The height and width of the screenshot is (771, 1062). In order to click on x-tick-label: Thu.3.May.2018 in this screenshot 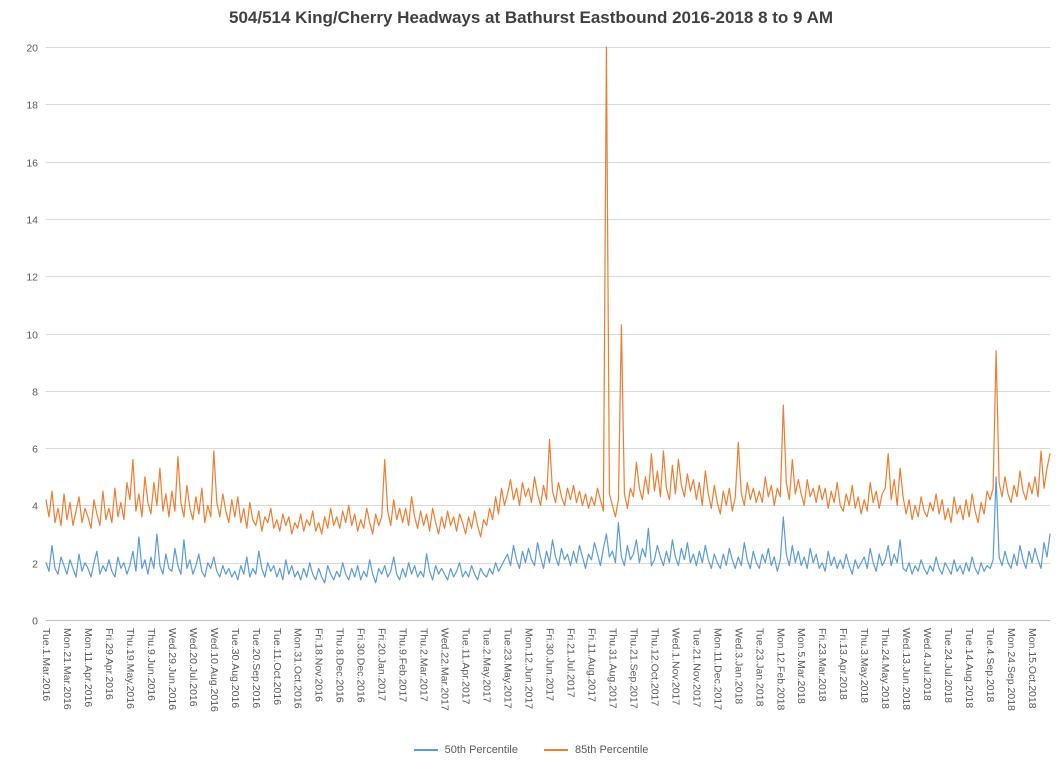, I will do `click(864, 665)`.